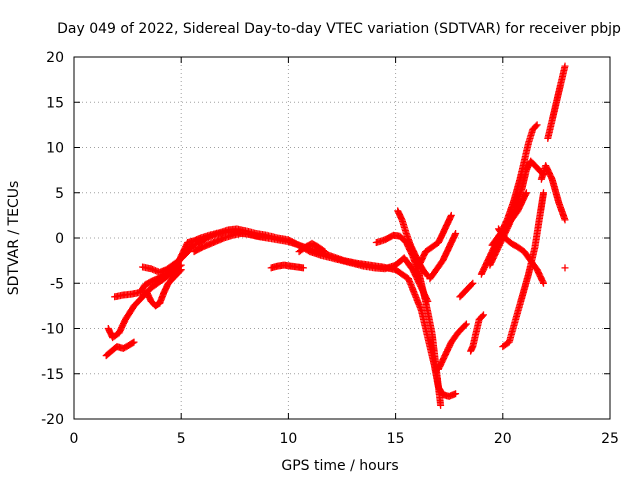  Describe the element at coordinates (52, 375) in the screenshot. I see `y-tick-label: -15` at that location.